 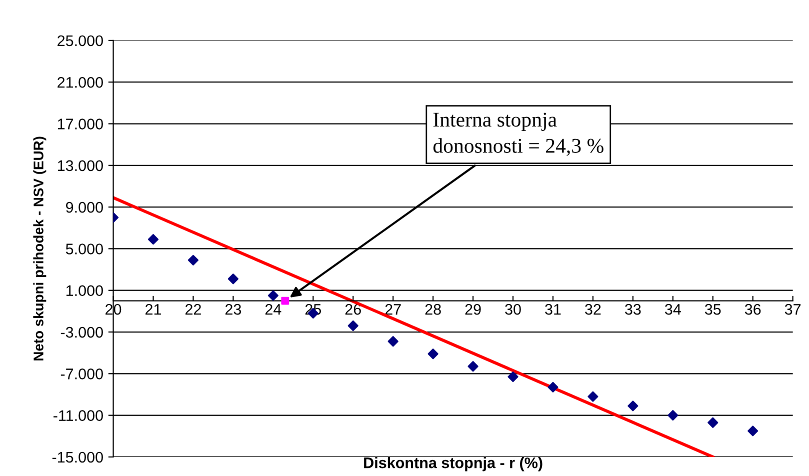 I want to click on y-tick-label: 17.000, so click(x=80, y=124).